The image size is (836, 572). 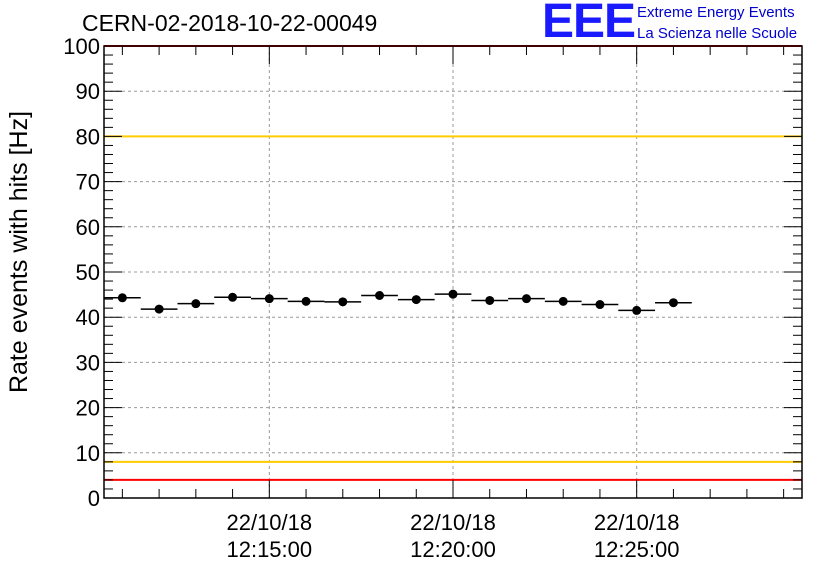 What do you see at coordinates (88, 317) in the screenshot?
I see `y-tick-label: 40` at bounding box center [88, 317].